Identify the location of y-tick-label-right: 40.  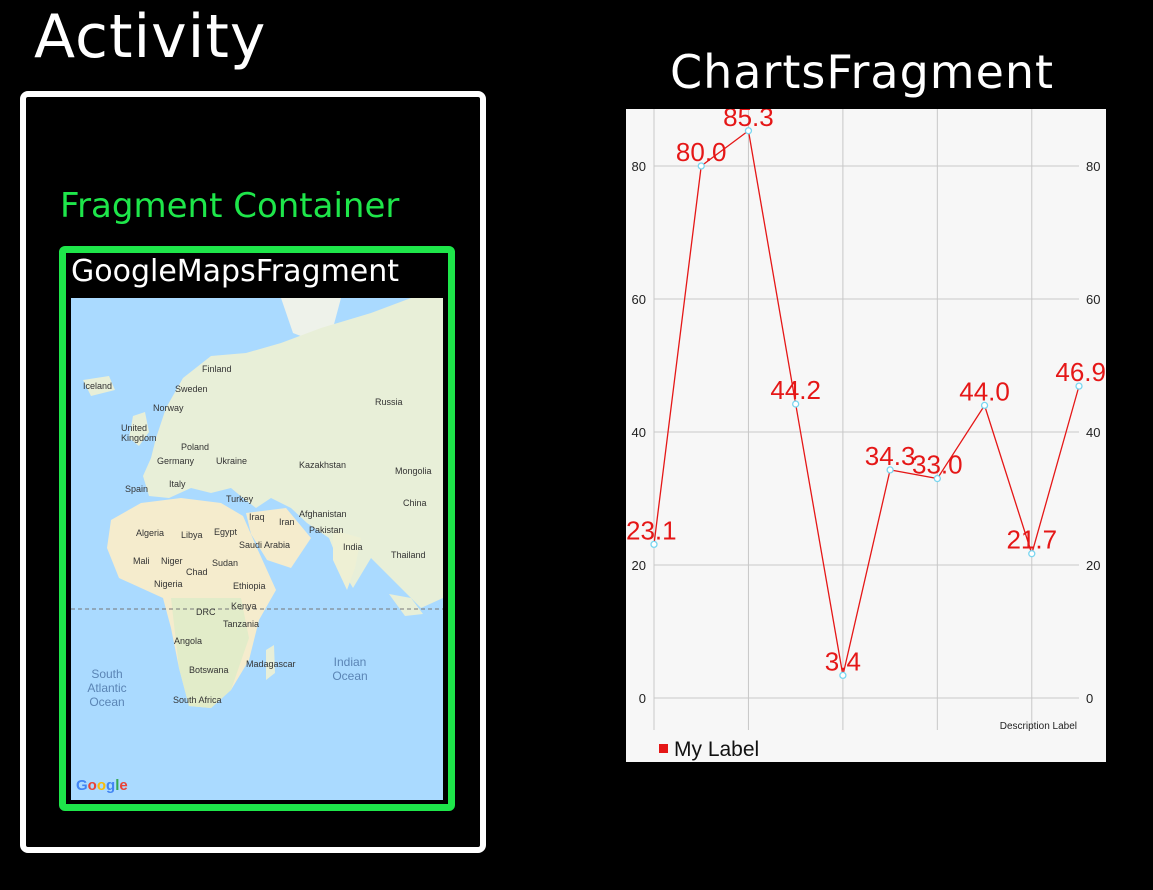
(1093, 432).